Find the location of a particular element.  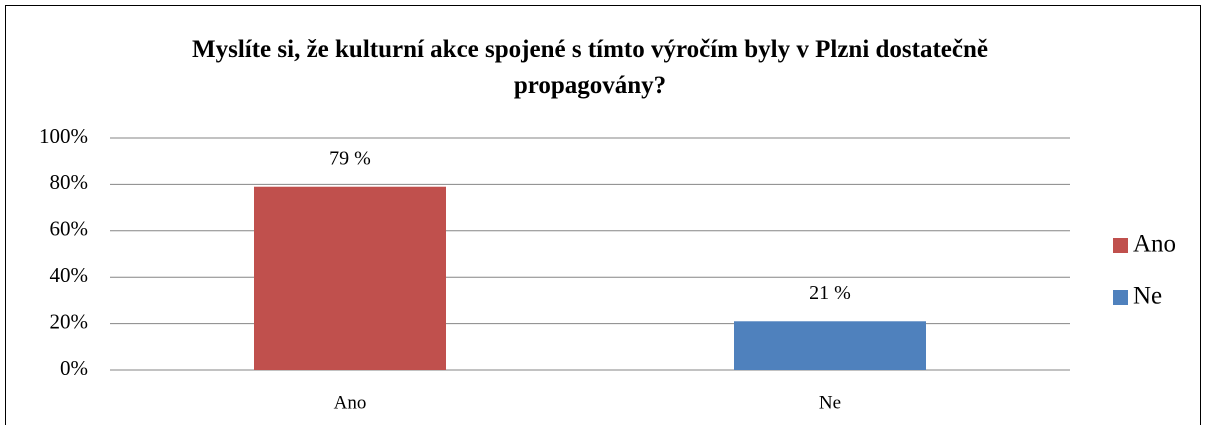

y-tick-label: 0% is located at coordinates (74, 368).